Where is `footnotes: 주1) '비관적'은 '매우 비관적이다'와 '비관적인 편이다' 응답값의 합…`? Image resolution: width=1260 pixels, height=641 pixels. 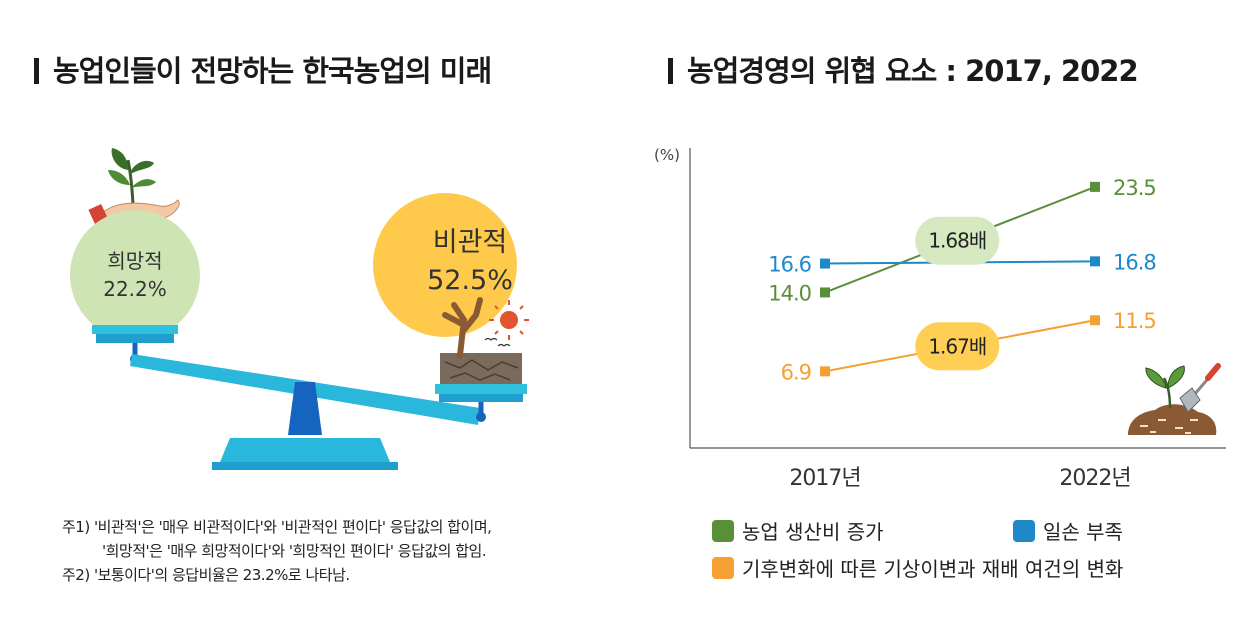 footnotes: 주1) '비관적'은 '매우 비관적이다'와 '비관적인 편이다' 응답값의 합… is located at coordinates (342, 551).